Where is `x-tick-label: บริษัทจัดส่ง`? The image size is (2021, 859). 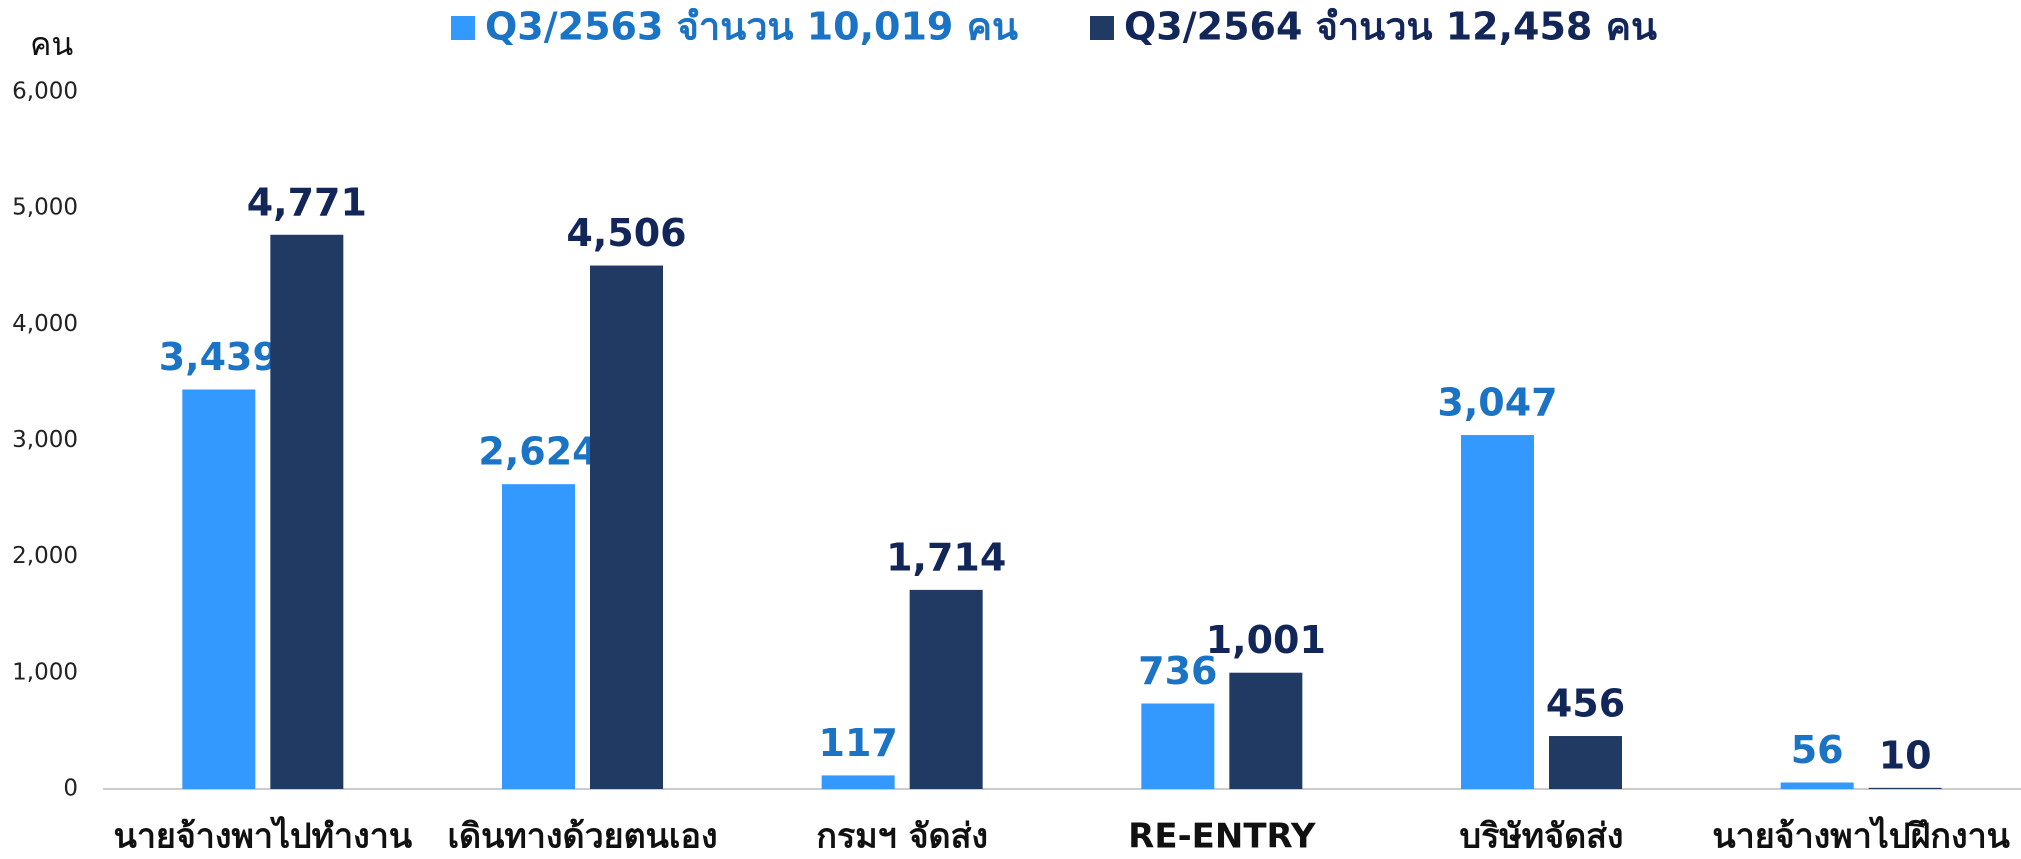
x-tick-label: บริษัทจัดส่ง is located at coordinates (1541, 837).